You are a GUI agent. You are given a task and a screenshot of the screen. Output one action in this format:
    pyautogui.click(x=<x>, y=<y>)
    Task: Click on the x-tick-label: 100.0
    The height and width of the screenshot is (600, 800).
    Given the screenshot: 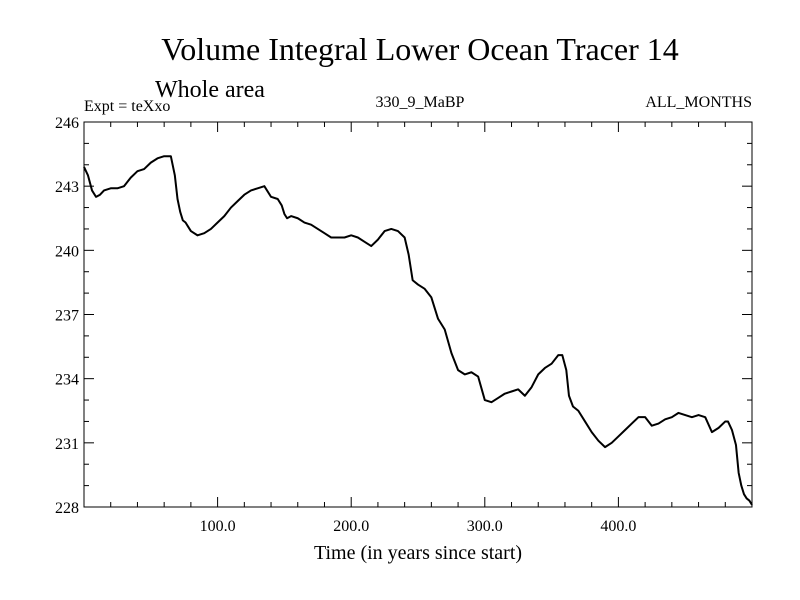 What is the action you would take?
    pyautogui.click(x=218, y=526)
    